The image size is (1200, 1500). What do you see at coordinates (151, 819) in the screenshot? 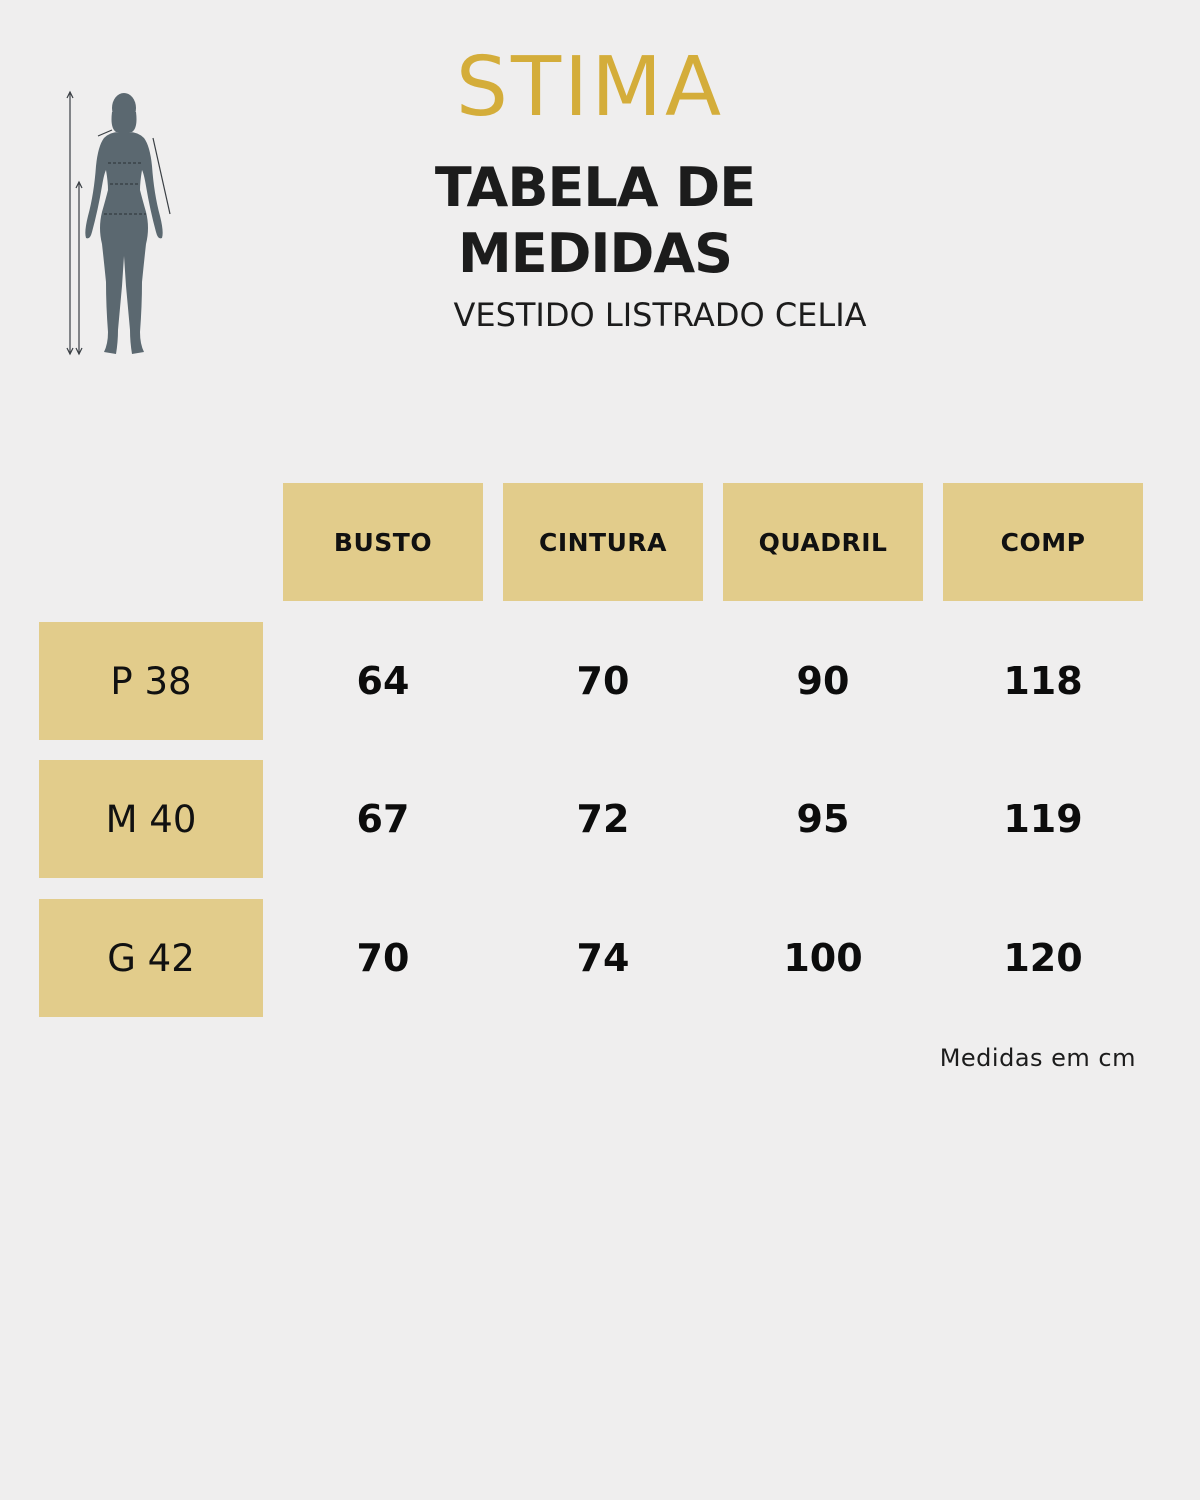
I see `size-label-m40: M 40` at bounding box center [151, 819].